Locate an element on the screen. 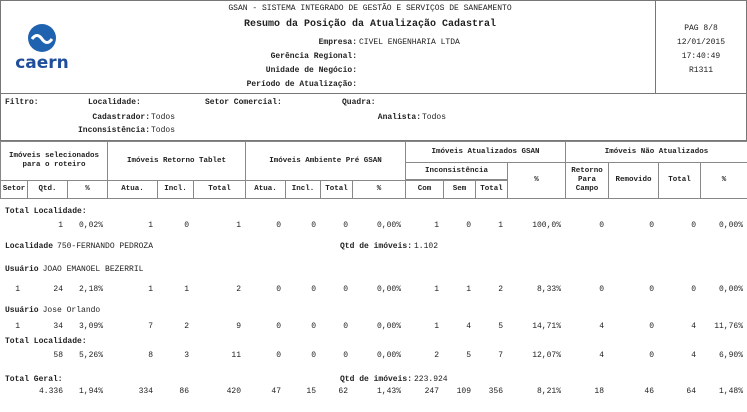 This screenshot has height=412, width=747. table-cell: 12,07% is located at coordinates (546, 355).